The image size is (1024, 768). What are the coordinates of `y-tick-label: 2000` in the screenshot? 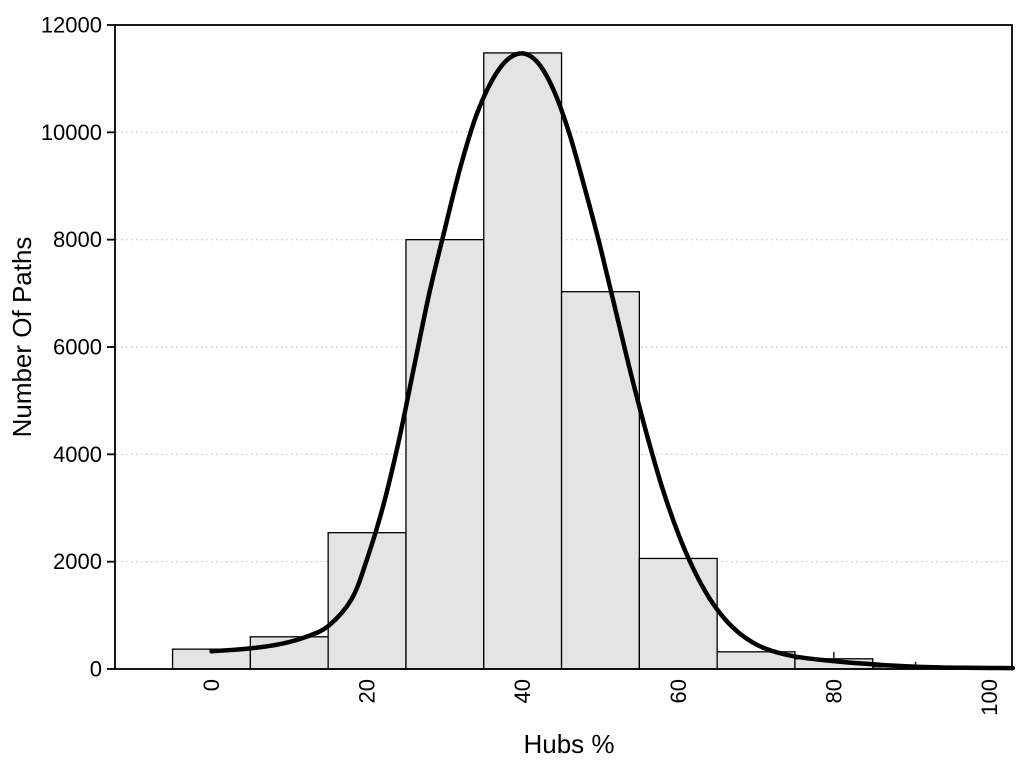 It's located at (77, 561).